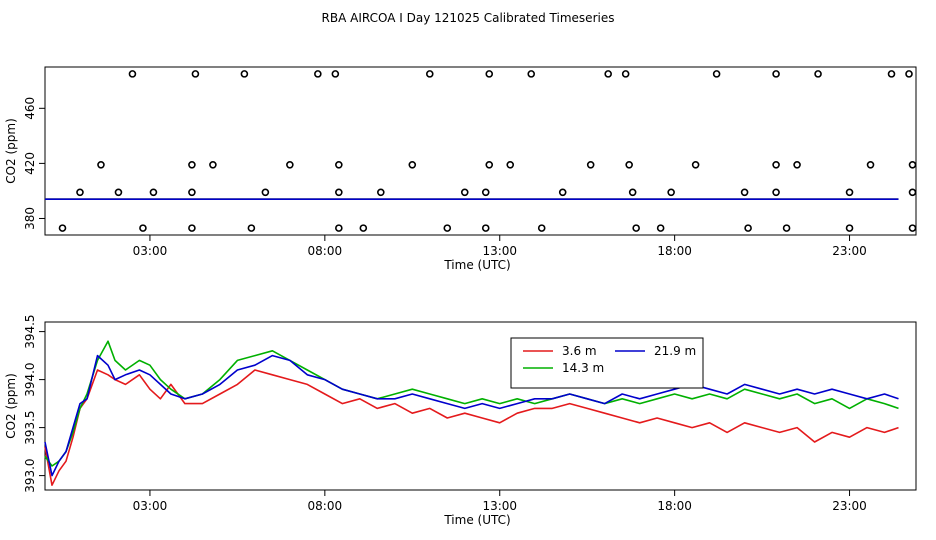 Image resolution: width=936 pixels, height=540 pixels. Describe the element at coordinates (150, 251) in the screenshot. I see `top-x-tick-label: 03:00` at that location.